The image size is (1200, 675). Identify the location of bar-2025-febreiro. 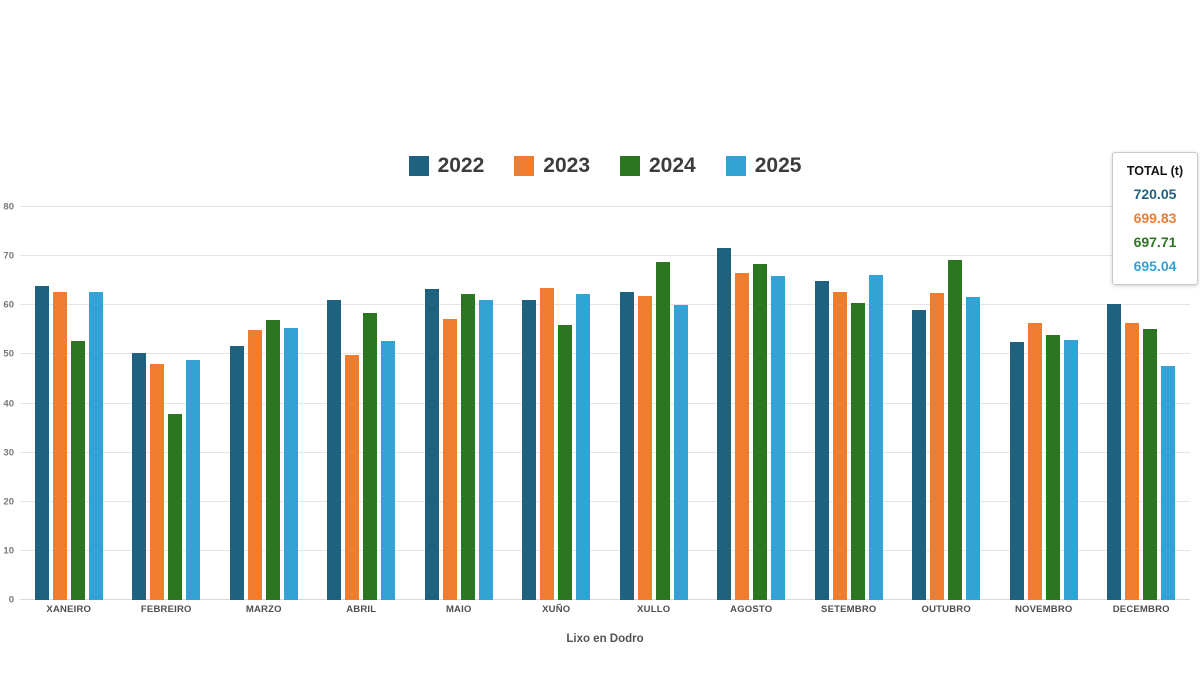
(193, 479).